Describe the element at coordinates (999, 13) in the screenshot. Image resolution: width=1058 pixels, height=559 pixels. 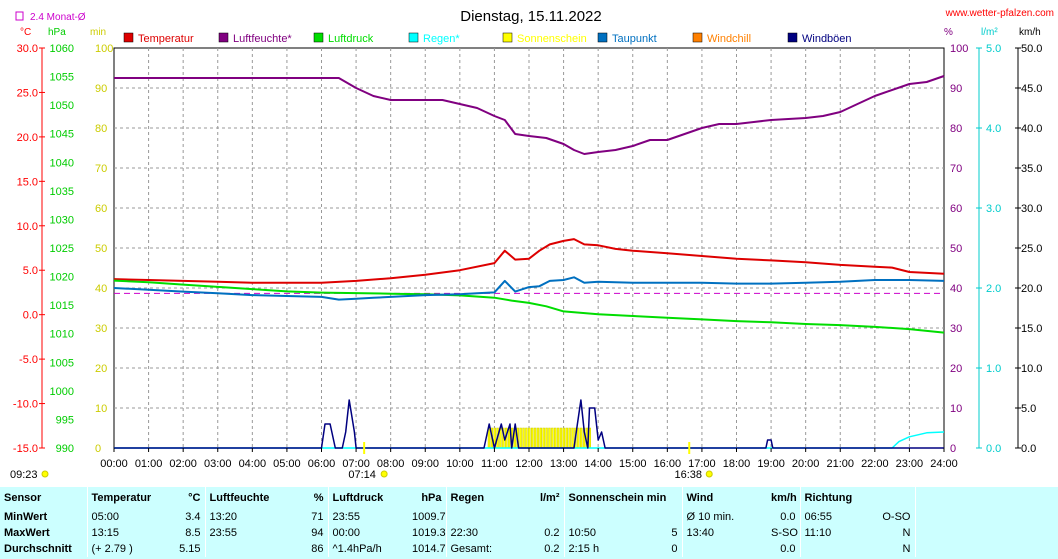
I see `source-link: www.wetter-pfalzen.com` at that location.